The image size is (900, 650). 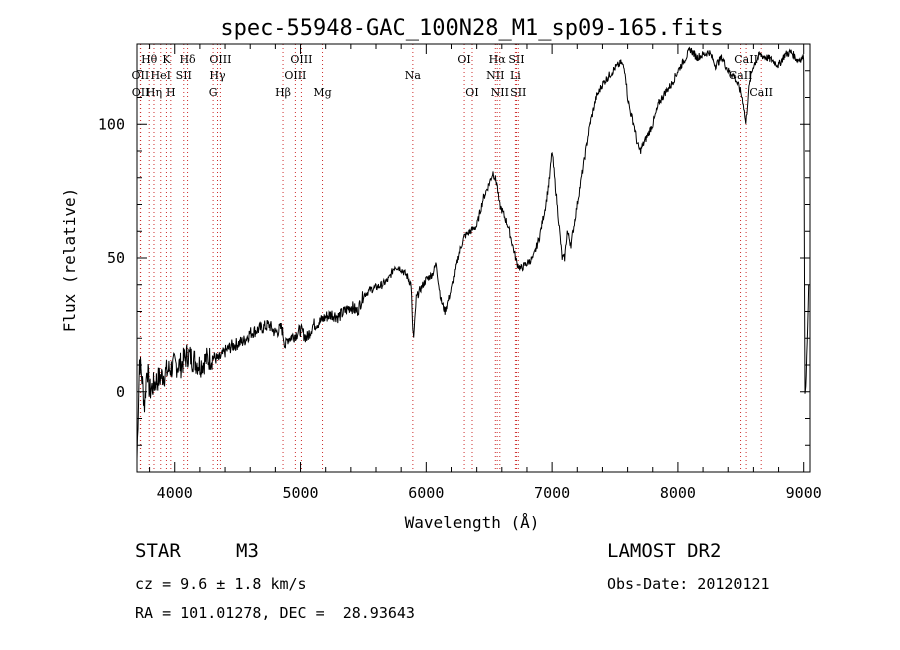 What do you see at coordinates (120, 392) in the screenshot?
I see `y-tick-label: 0` at bounding box center [120, 392].